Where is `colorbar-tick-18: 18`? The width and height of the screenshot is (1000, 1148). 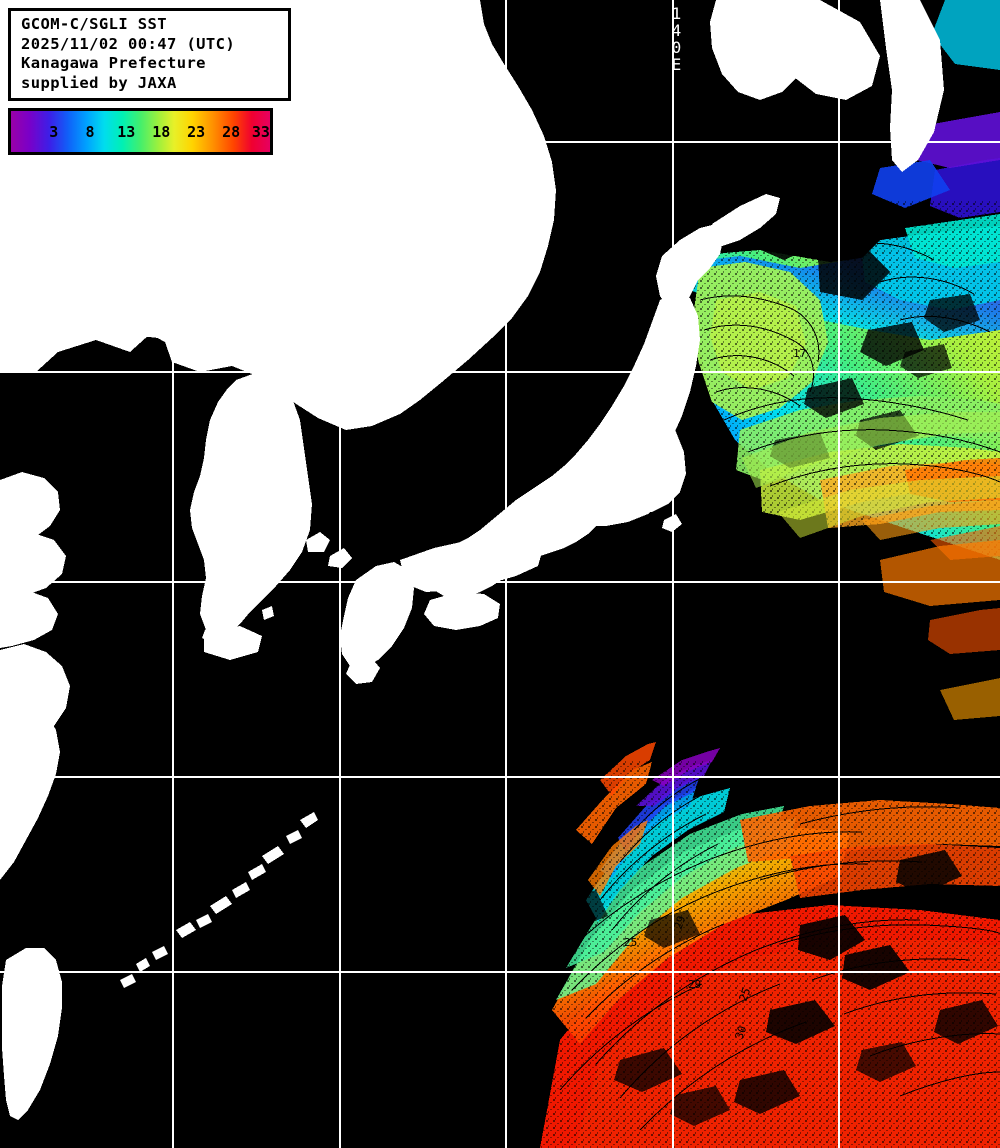 colorbar-tick-18: 18 is located at coordinates (161, 131).